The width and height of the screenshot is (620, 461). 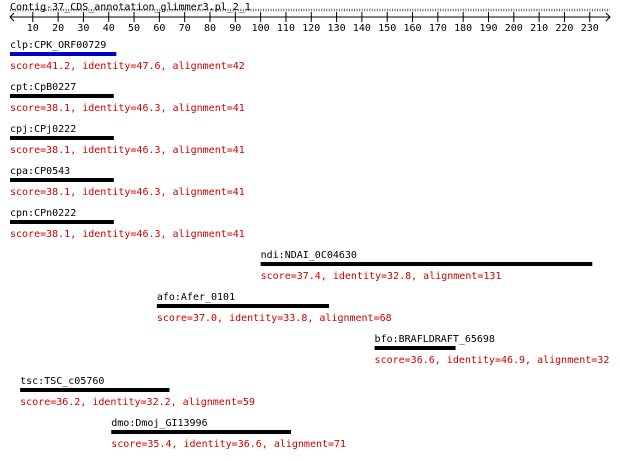 I want to click on hit-score: score=35.4, identity=36.6, alignment=71, so click(x=228, y=444).